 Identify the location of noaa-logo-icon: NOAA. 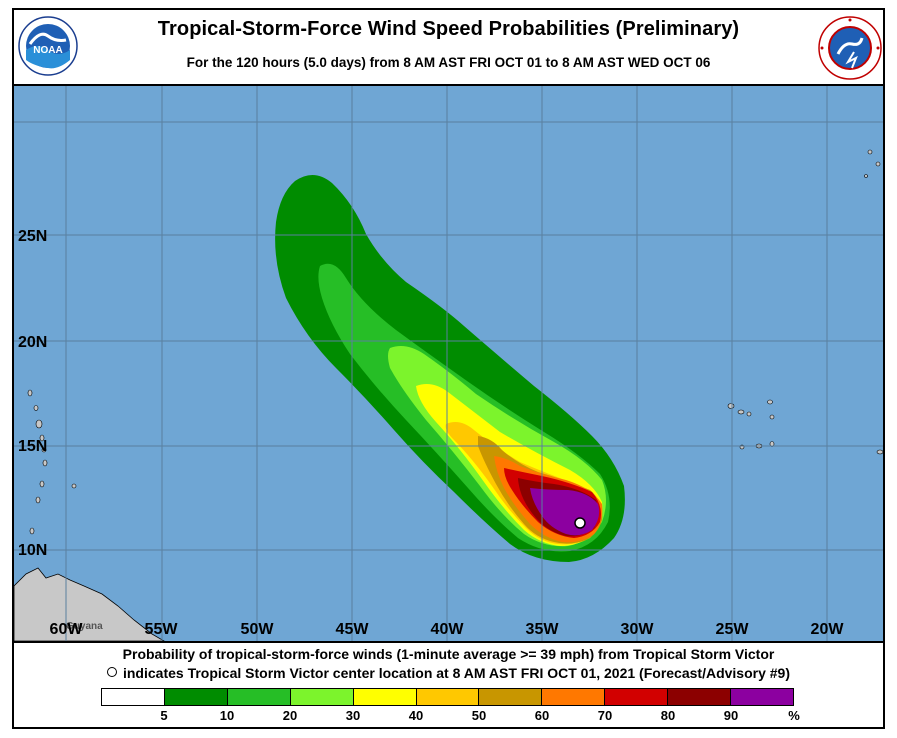
(48, 46).